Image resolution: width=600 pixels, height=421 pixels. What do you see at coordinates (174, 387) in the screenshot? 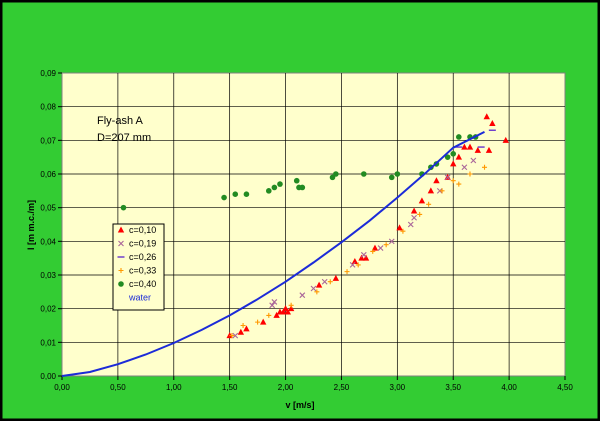
I see `x-tick-label: 1,00` at bounding box center [174, 387].